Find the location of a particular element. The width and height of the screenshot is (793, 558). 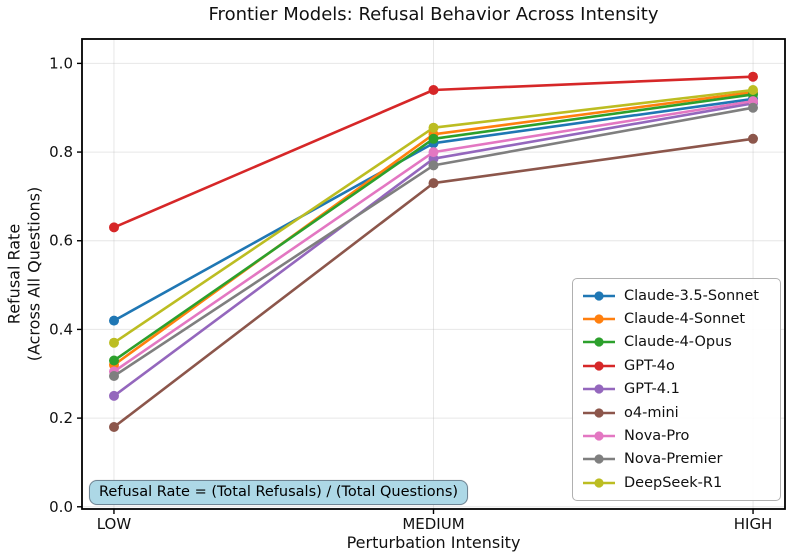

legend-label: Nova-Premier is located at coordinates (673, 459).